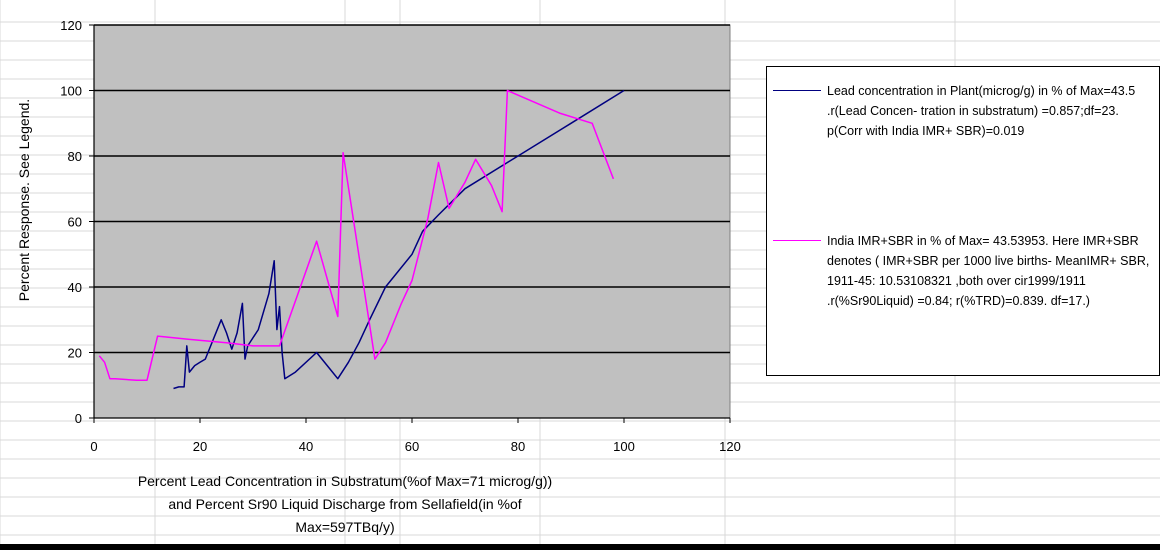 Image resolution: width=1160 pixels, height=550 pixels. What do you see at coordinates (24, 200) in the screenshot?
I see `y-axis-title: Percent Response. See Legend.` at bounding box center [24, 200].